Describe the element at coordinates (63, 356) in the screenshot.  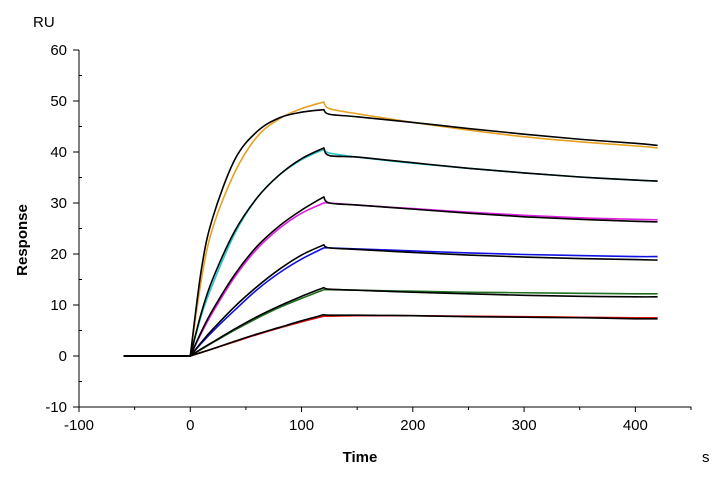
I see `y-tick-label: 0` at that location.